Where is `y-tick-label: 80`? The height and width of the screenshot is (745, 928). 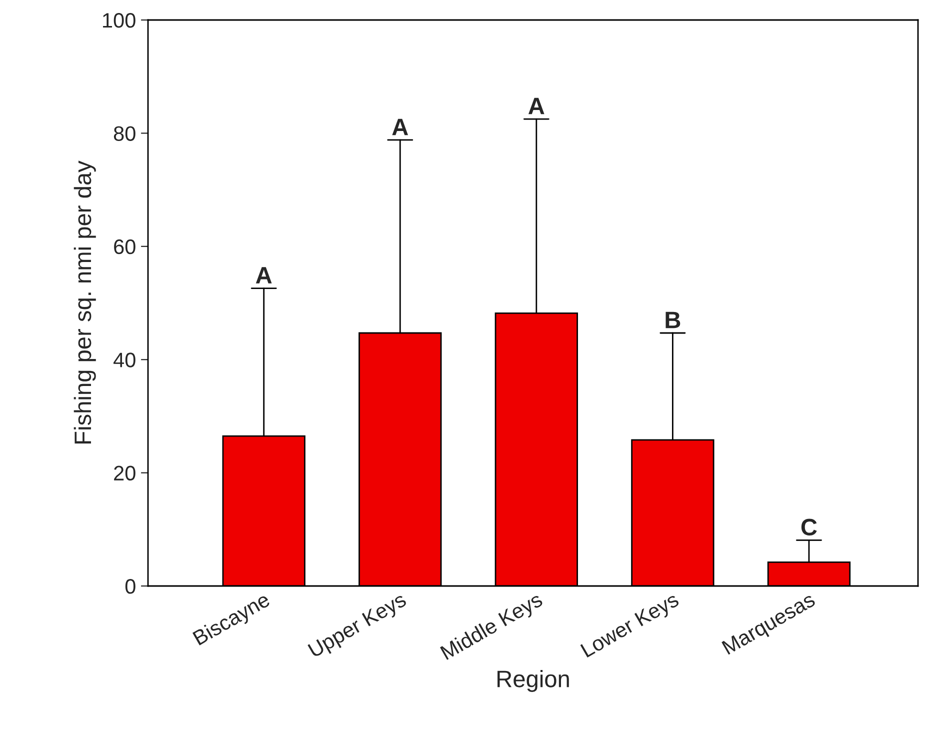 y-tick-label: 80 is located at coordinates (125, 133).